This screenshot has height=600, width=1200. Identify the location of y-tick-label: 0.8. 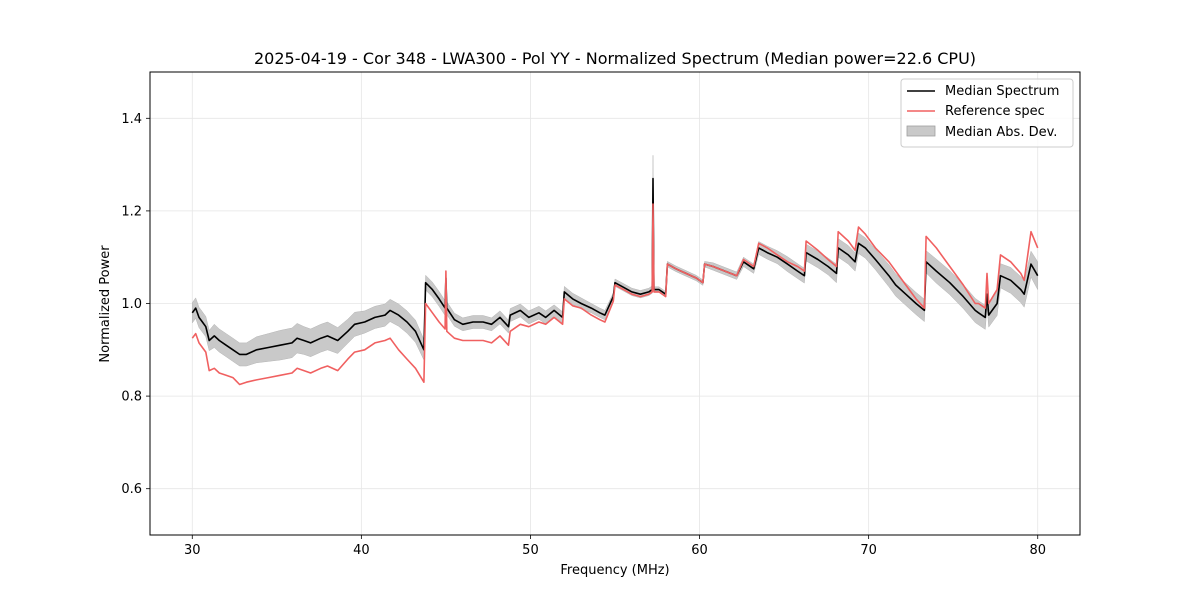
(131, 397).